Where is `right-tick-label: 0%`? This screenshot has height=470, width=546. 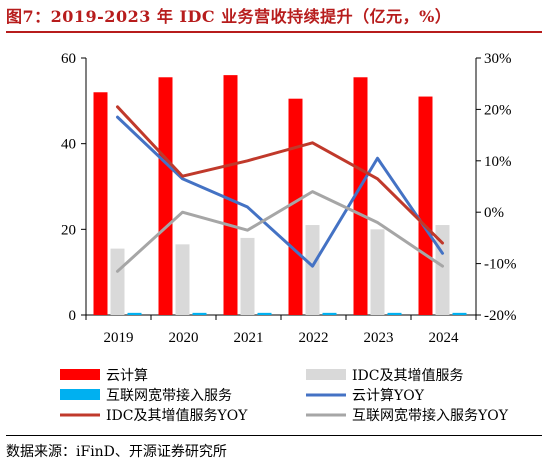
right-tick-label: 0% is located at coordinates (494, 213).